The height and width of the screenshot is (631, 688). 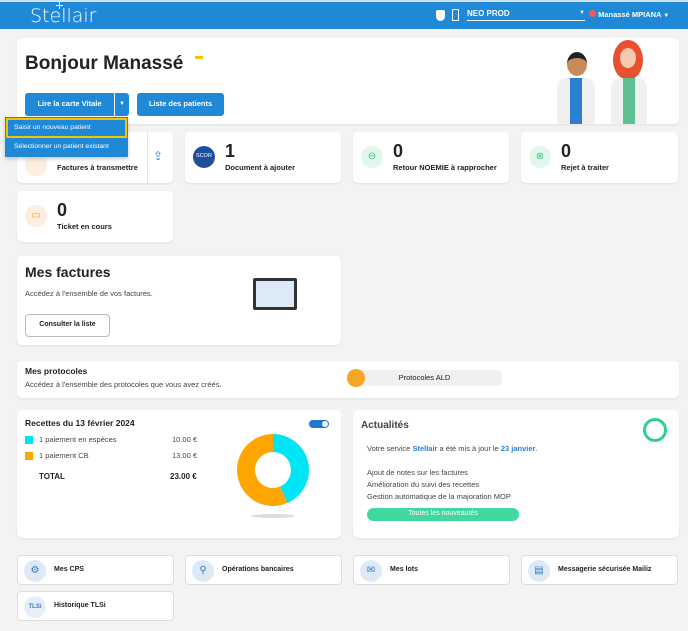 I want to click on environment-select: NEO PROD ▼, so click(x=526, y=15).